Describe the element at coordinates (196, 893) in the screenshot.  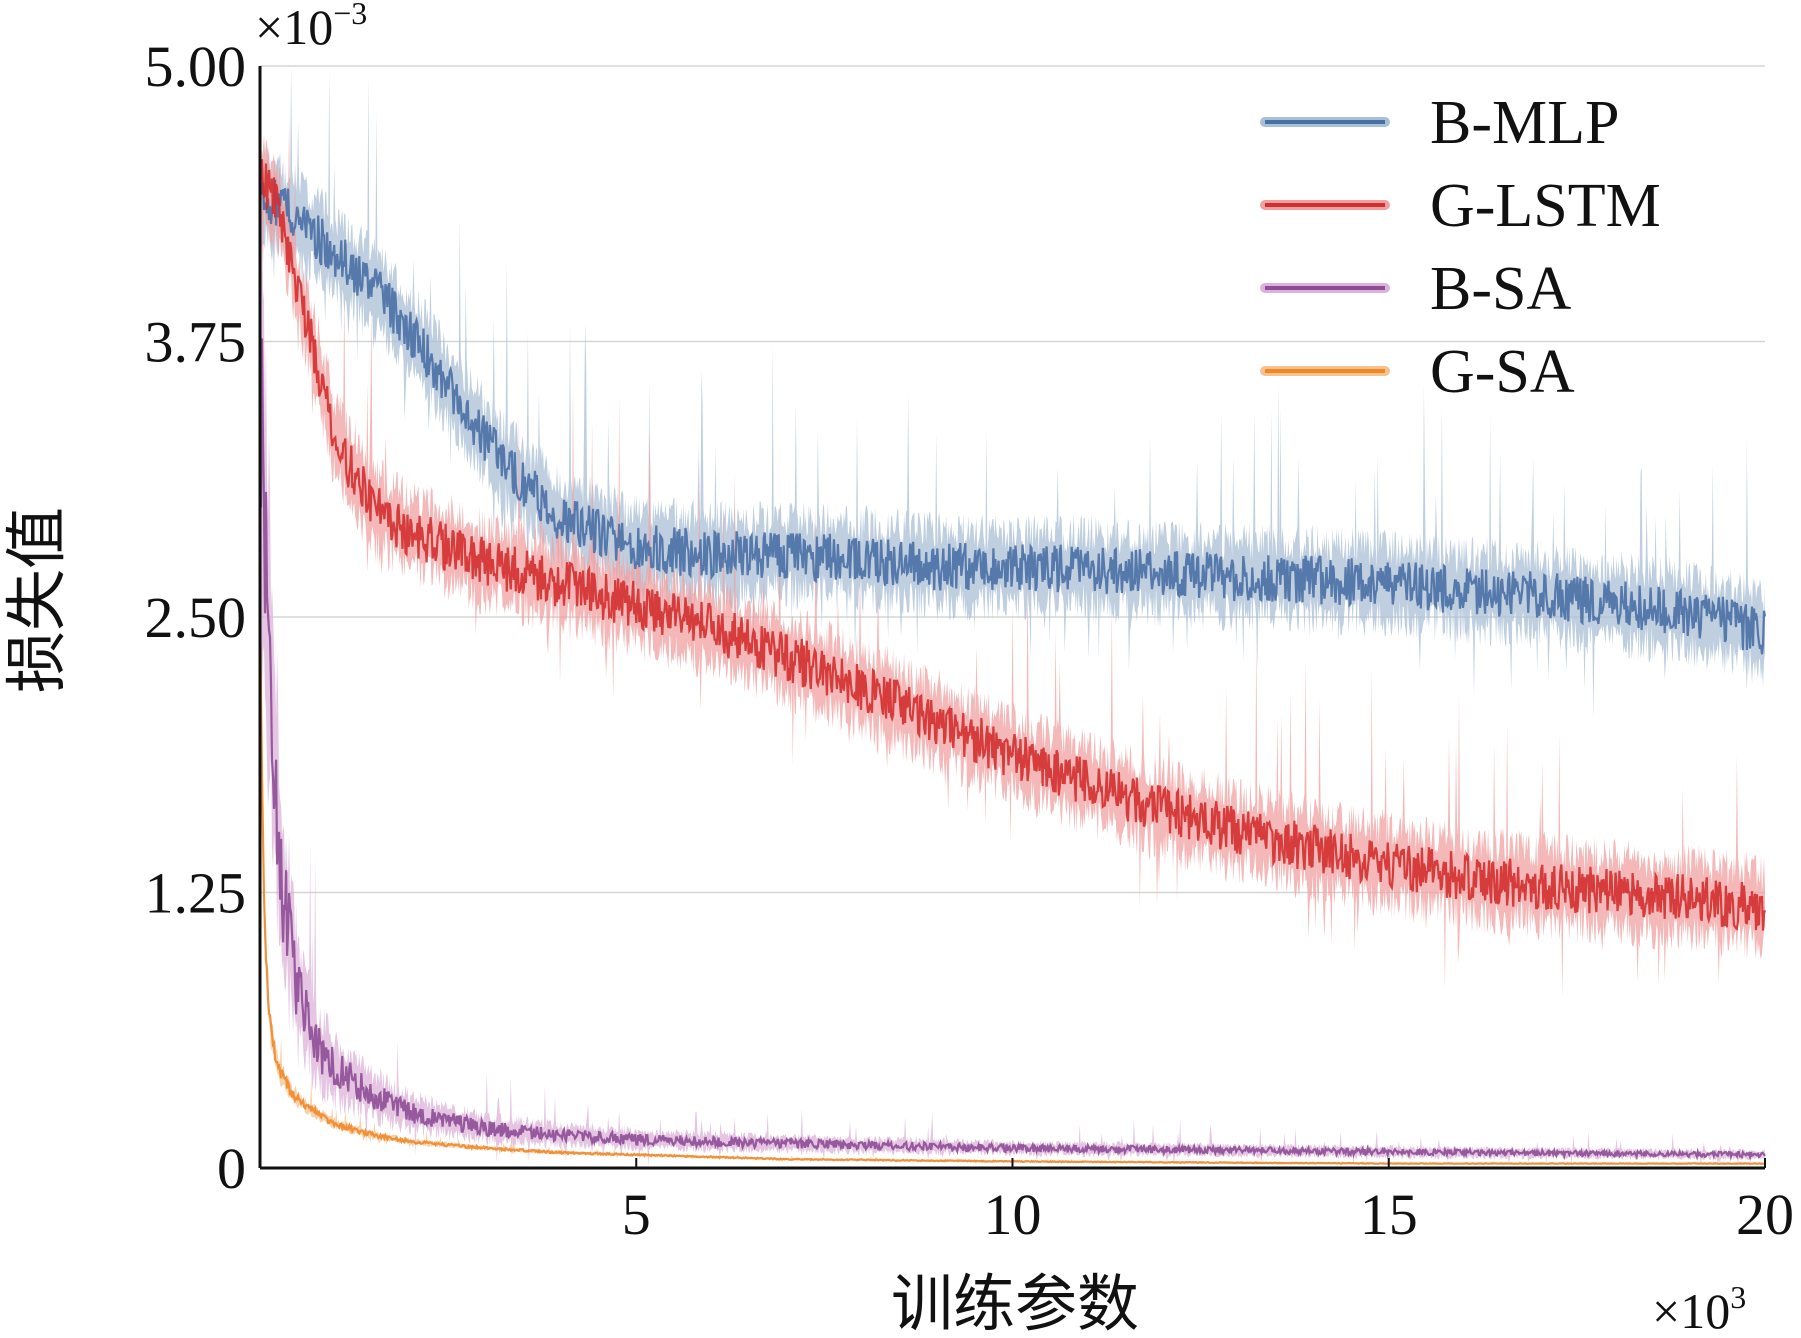
I see `y-tick-label: 1.25` at that location.